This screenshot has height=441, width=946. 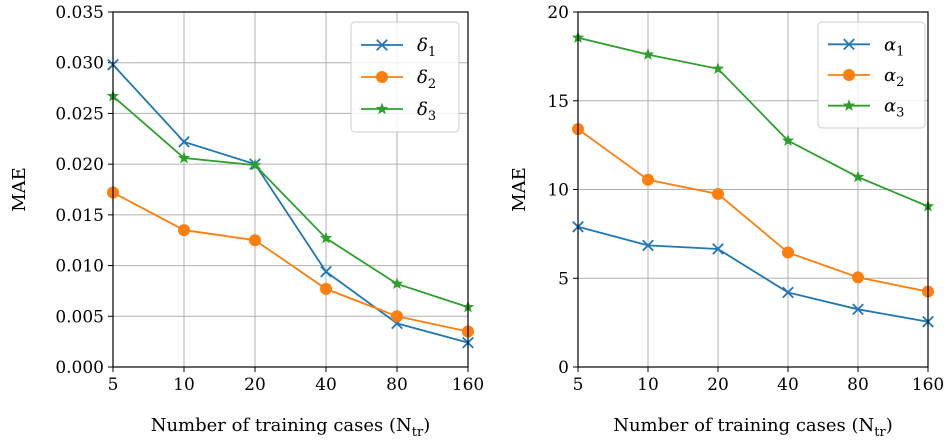 I want to click on legend-label: α1, so click(x=894, y=46).